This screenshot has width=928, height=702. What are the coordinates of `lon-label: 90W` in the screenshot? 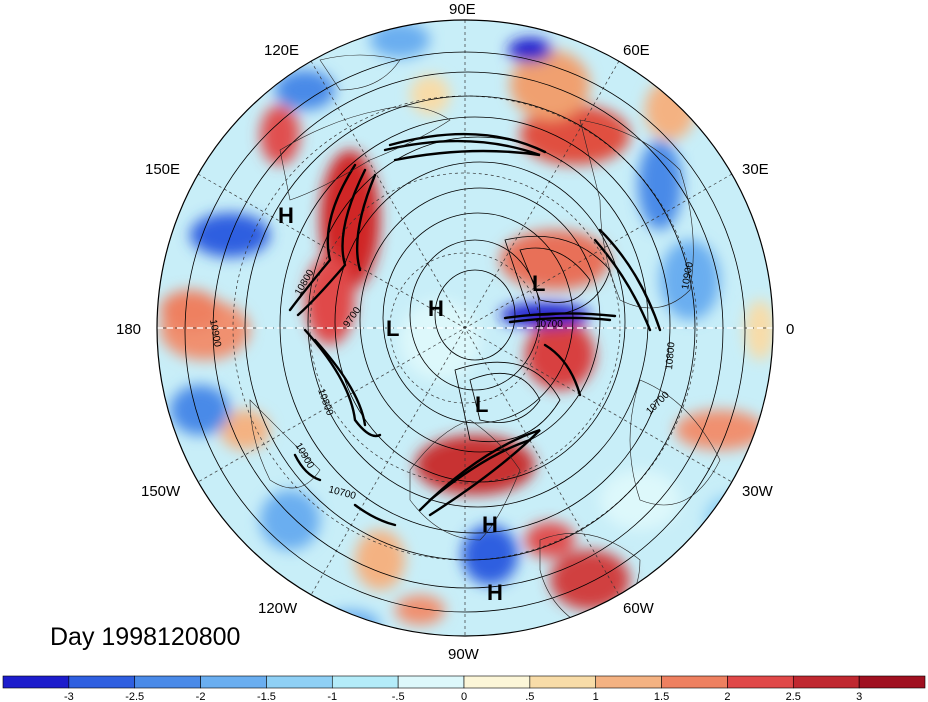 It's located at (464, 654).